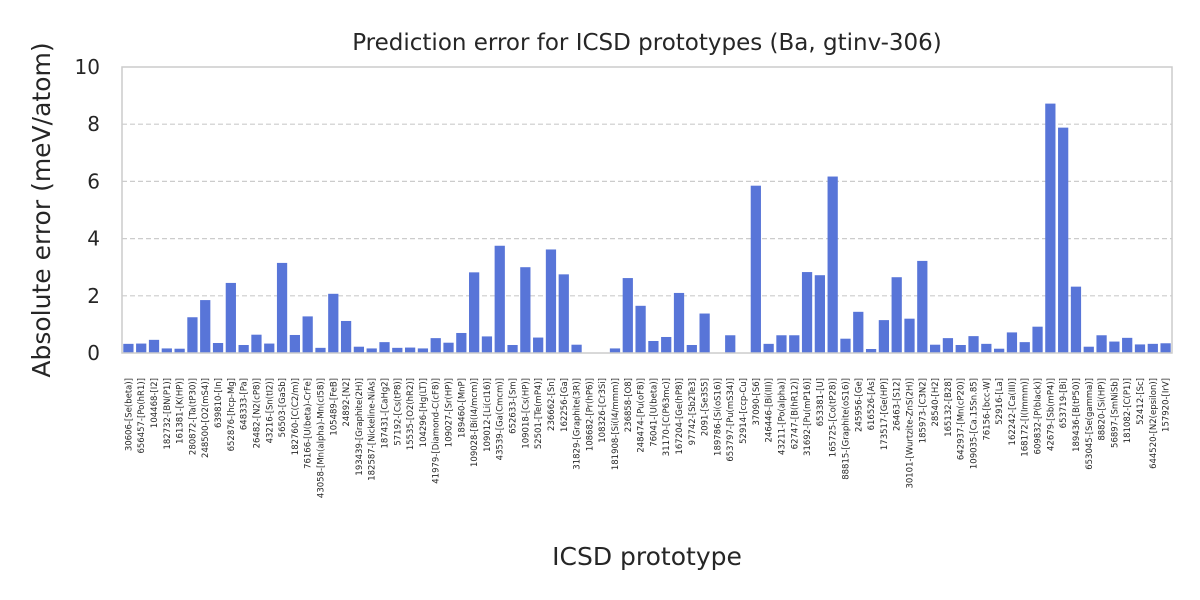  I want to click on x-tick-label: 157920-[IrV], so click(1167, 405).